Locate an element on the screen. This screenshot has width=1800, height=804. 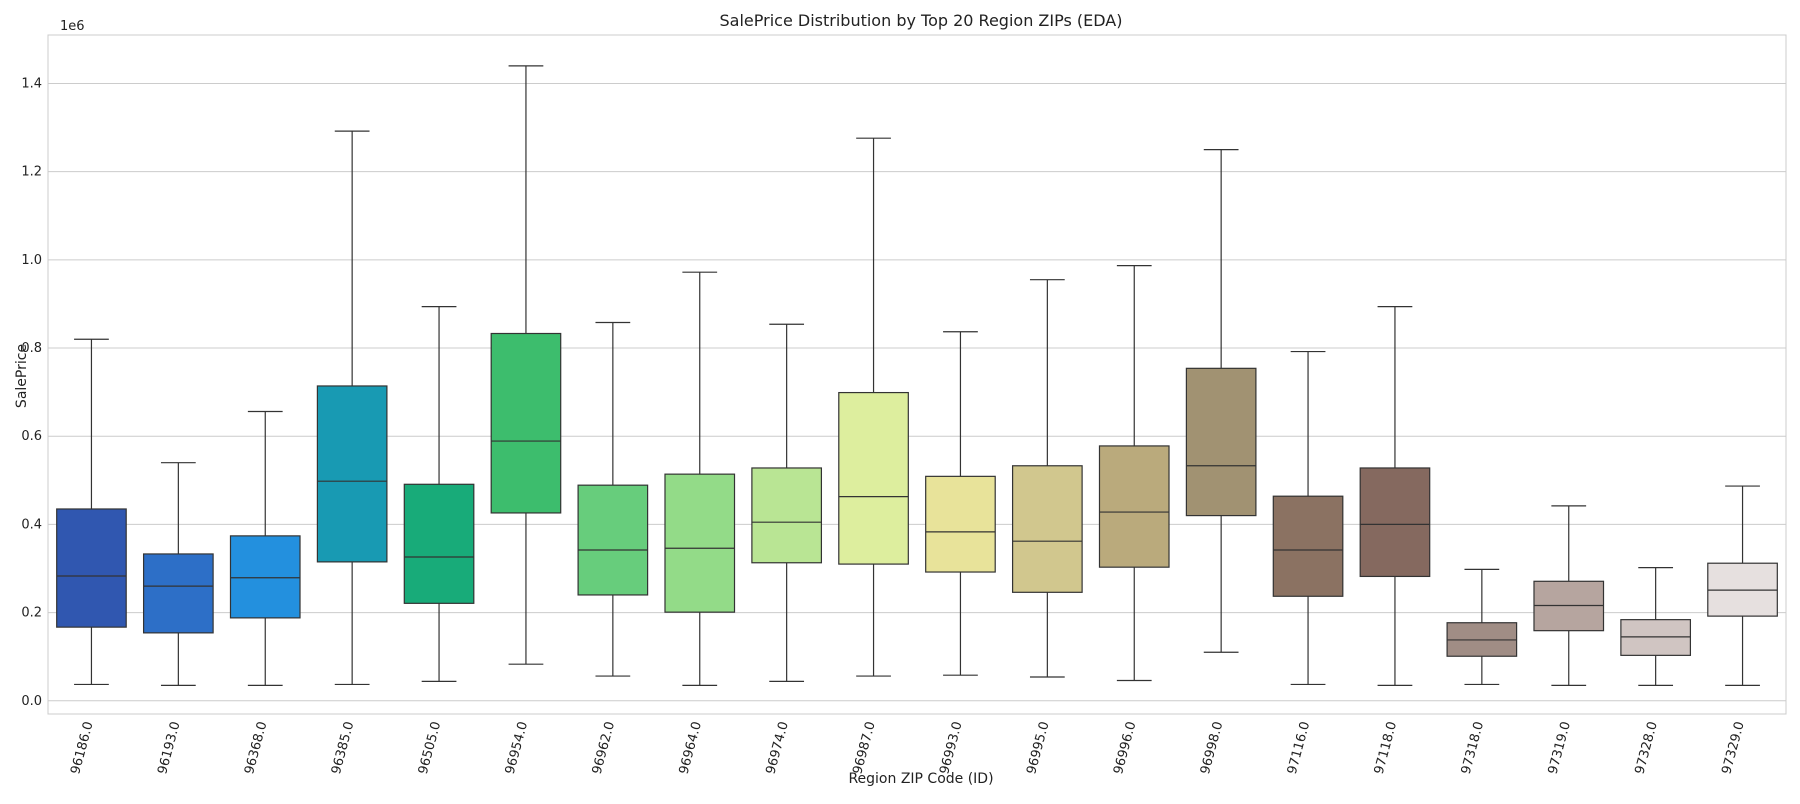
box-97116.0 is located at coordinates (1308, 518).